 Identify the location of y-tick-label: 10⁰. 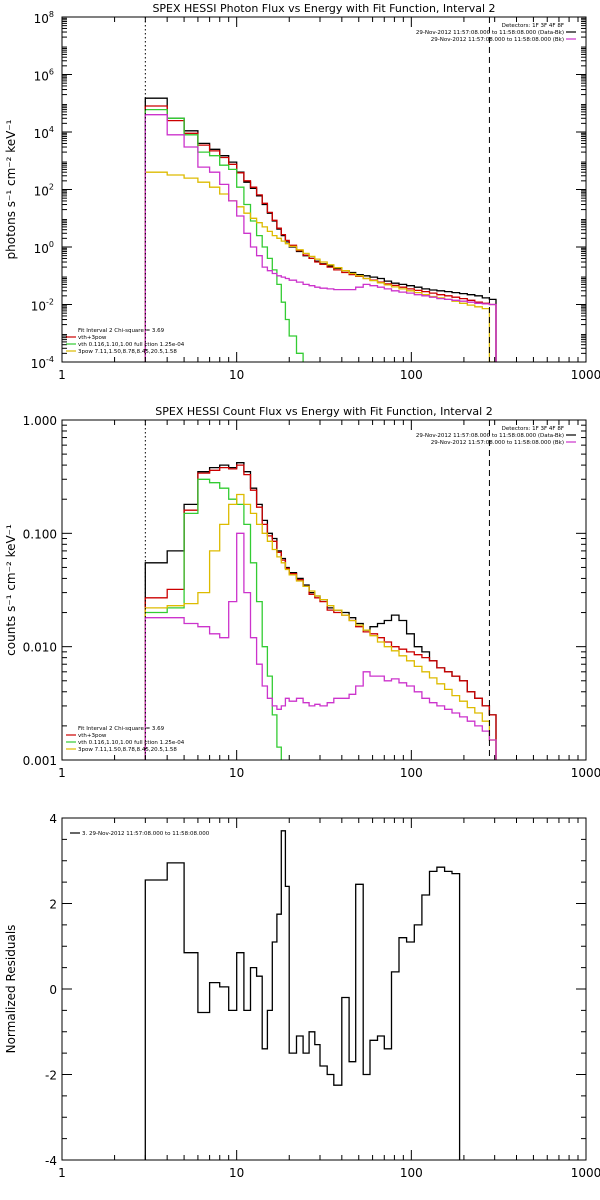
(44, 248).